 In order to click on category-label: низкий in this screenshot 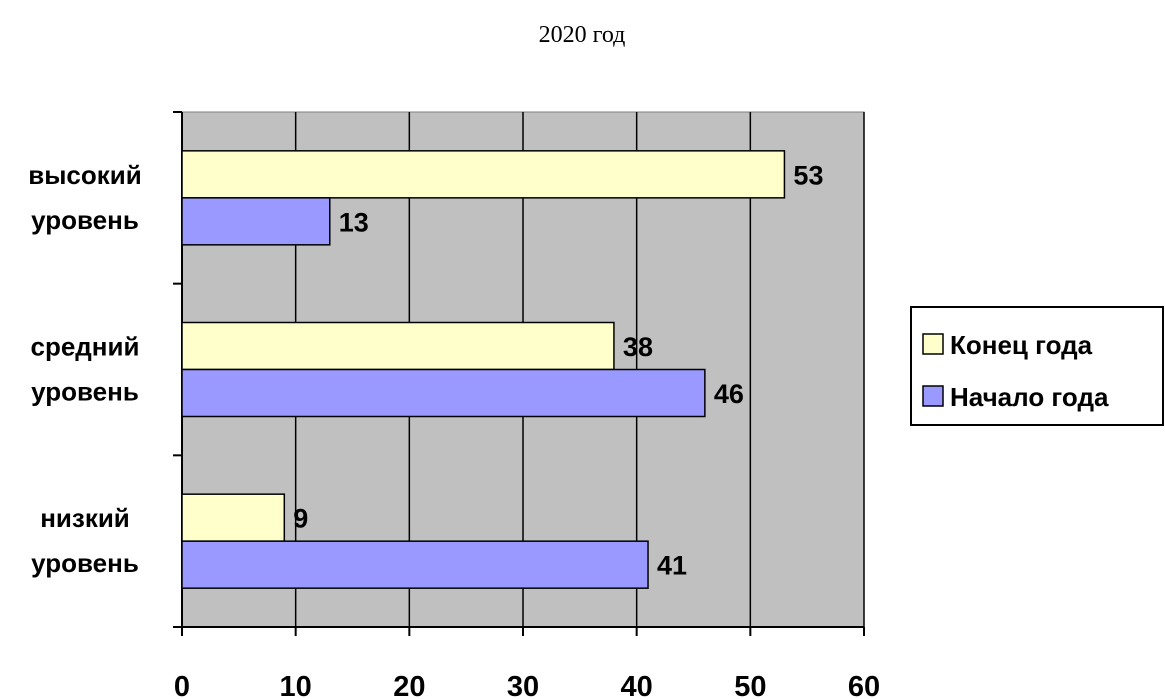, I will do `click(85, 518)`.